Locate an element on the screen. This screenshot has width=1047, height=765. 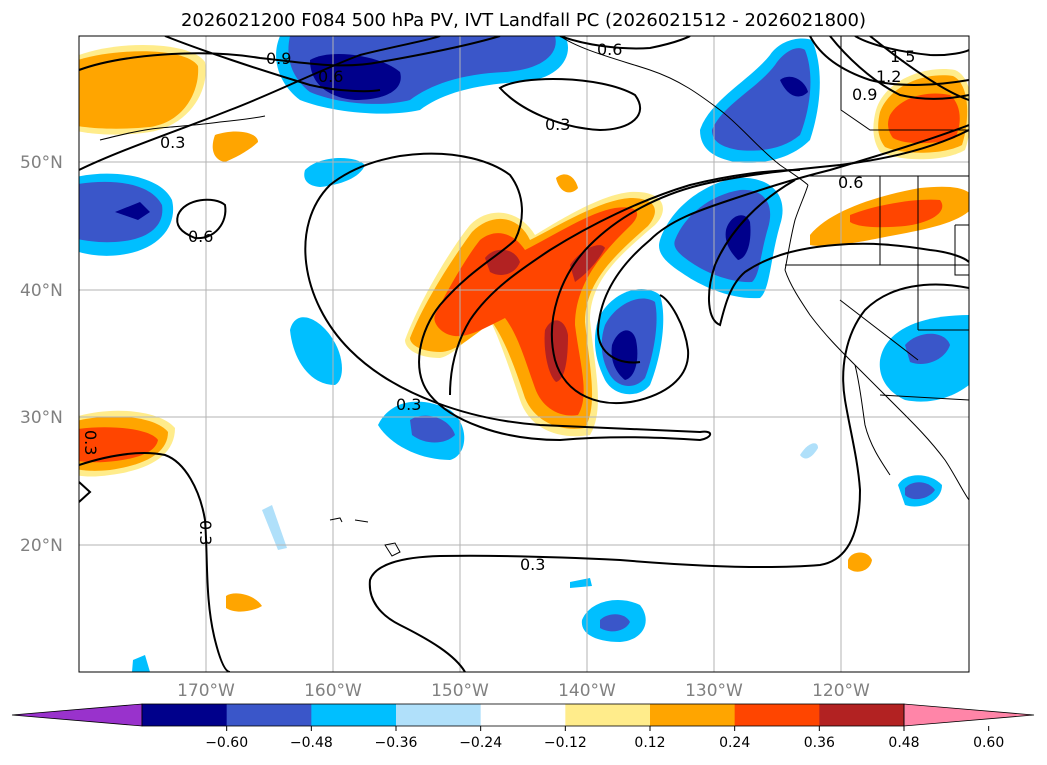
positive-anomaly-rockies-core is located at coordinates (924, 118).